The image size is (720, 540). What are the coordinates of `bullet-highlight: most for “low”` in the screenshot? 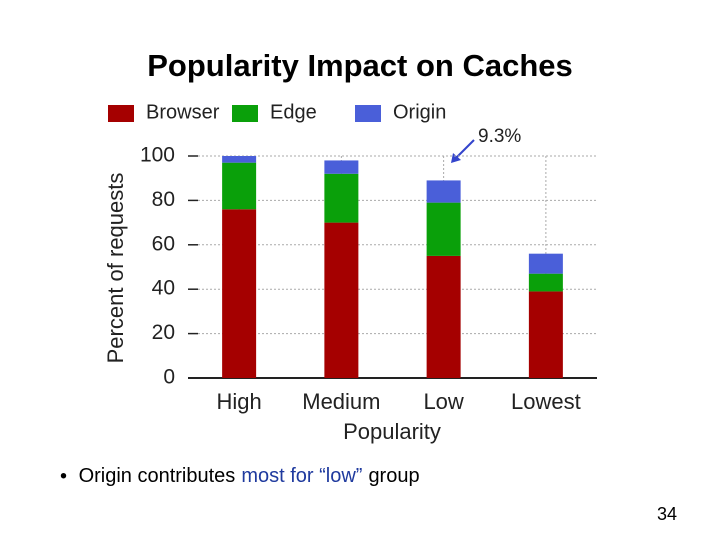 It's located at (301, 476).